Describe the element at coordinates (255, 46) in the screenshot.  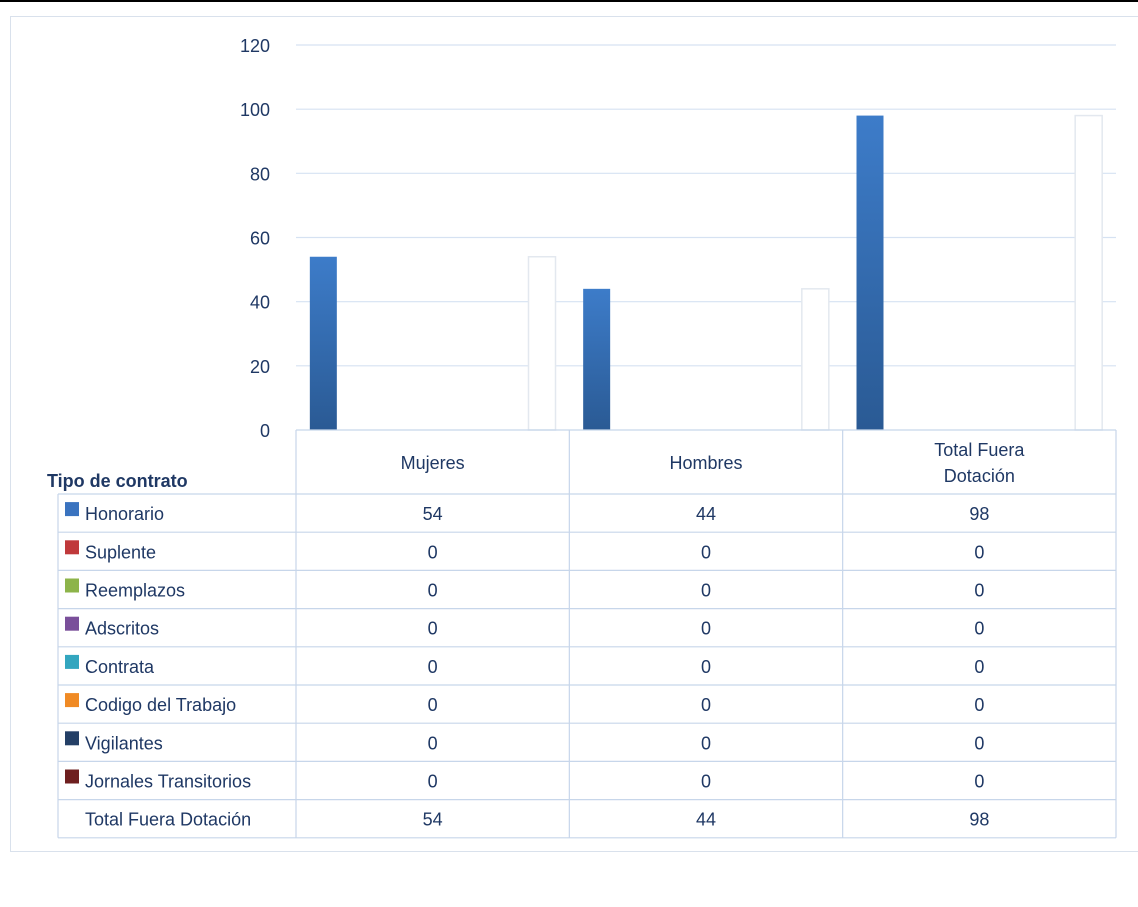
I see `y-tick-label: 120` at that location.